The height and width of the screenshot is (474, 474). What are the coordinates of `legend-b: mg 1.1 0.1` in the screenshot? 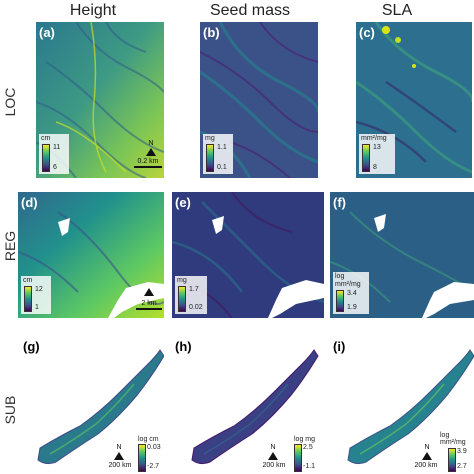 It's located at (218, 154).